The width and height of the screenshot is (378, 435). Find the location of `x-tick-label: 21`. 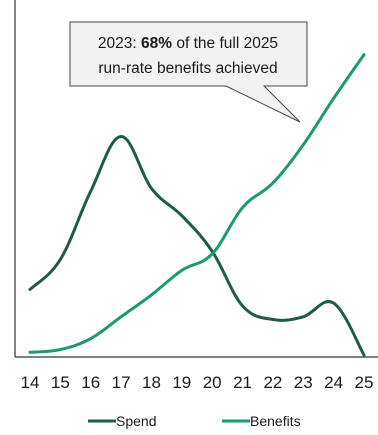

x-tick-label: 21 is located at coordinates (242, 382).